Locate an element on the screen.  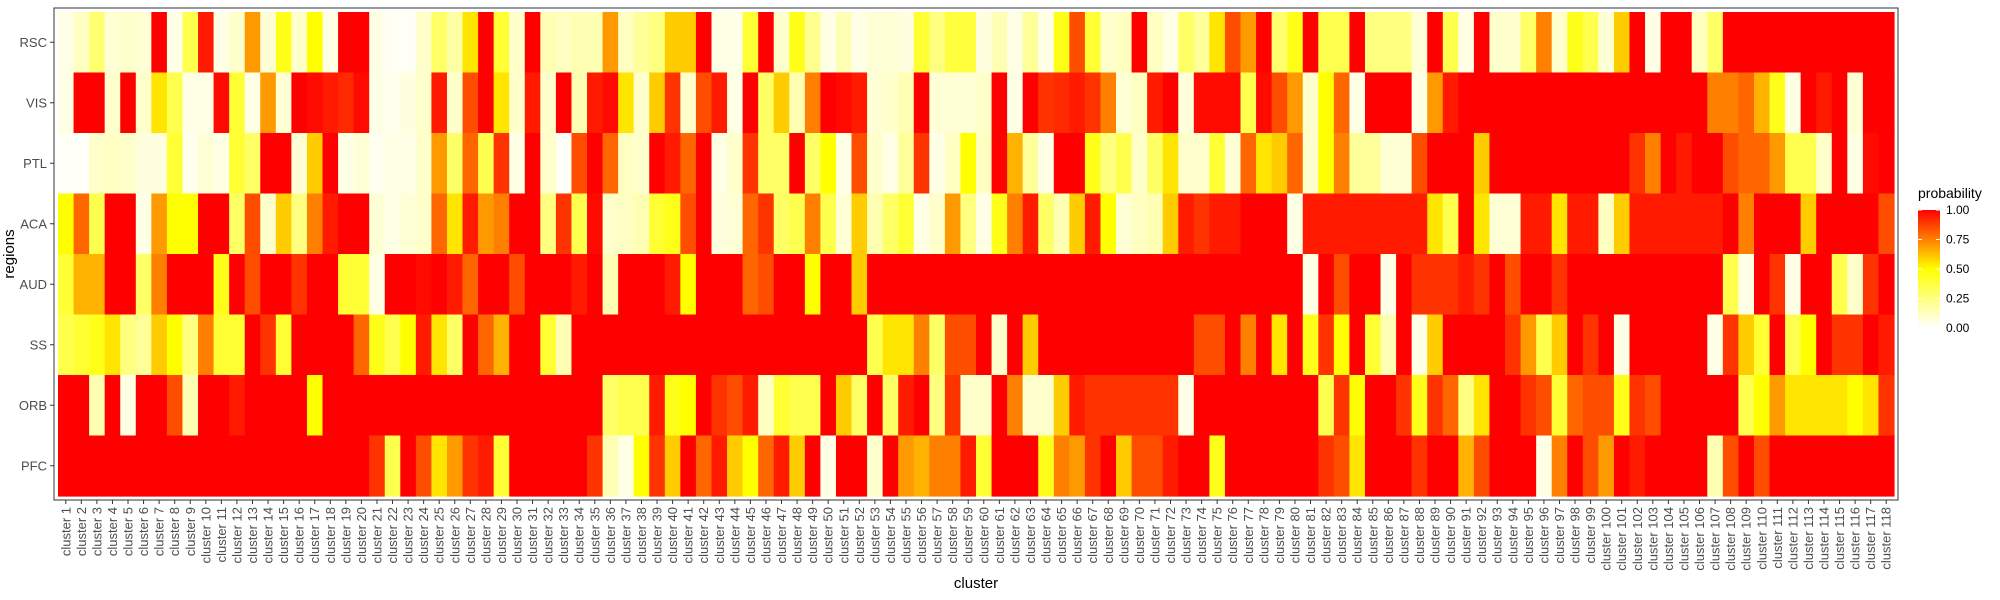
x-tick-label: cluster 97 is located at coordinates (1559, 535).